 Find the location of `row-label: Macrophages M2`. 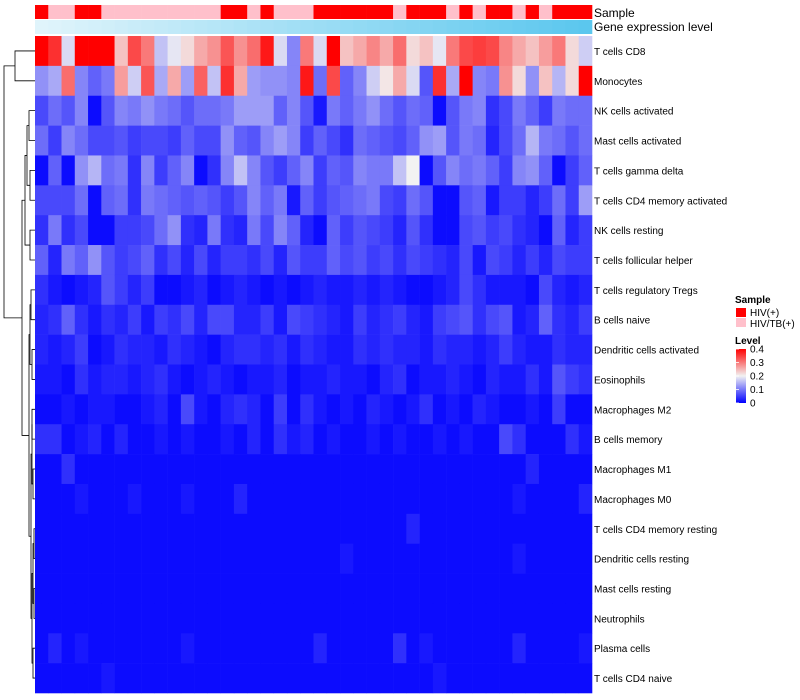

row-label: Macrophages M2 is located at coordinates (633, 410).